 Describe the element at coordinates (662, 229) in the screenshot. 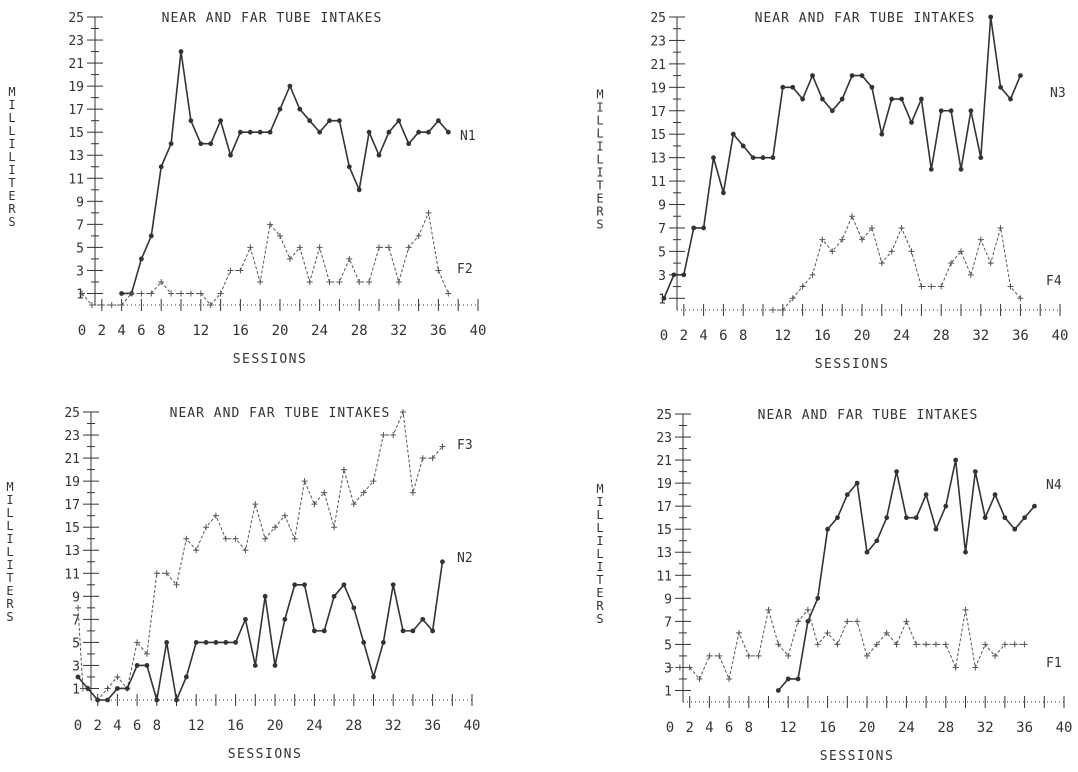

I see `y-tick-label: 7` at that location.